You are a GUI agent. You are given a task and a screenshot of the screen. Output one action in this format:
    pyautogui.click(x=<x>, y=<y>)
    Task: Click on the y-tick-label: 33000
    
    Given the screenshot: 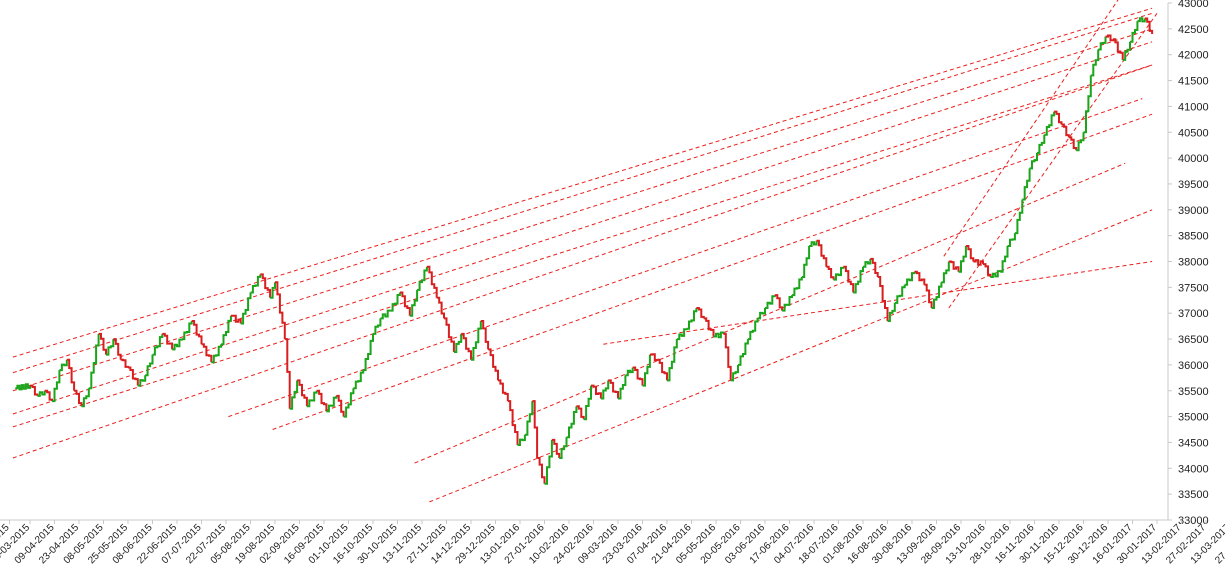 What is the action you would take?
    pyautogui.click(x=1193, y=521)
    